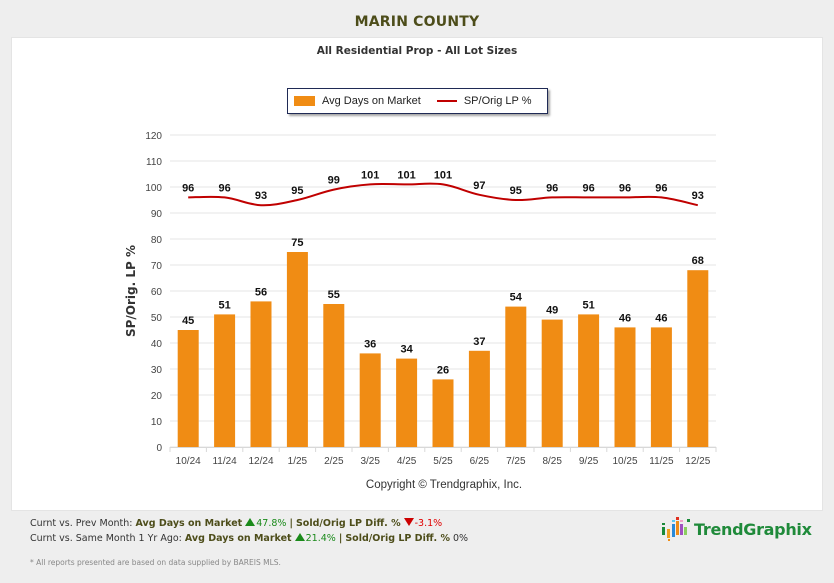  I want to click on chart-legend: Avg Days on Market SP/Orig LP %, so click(417, 101).